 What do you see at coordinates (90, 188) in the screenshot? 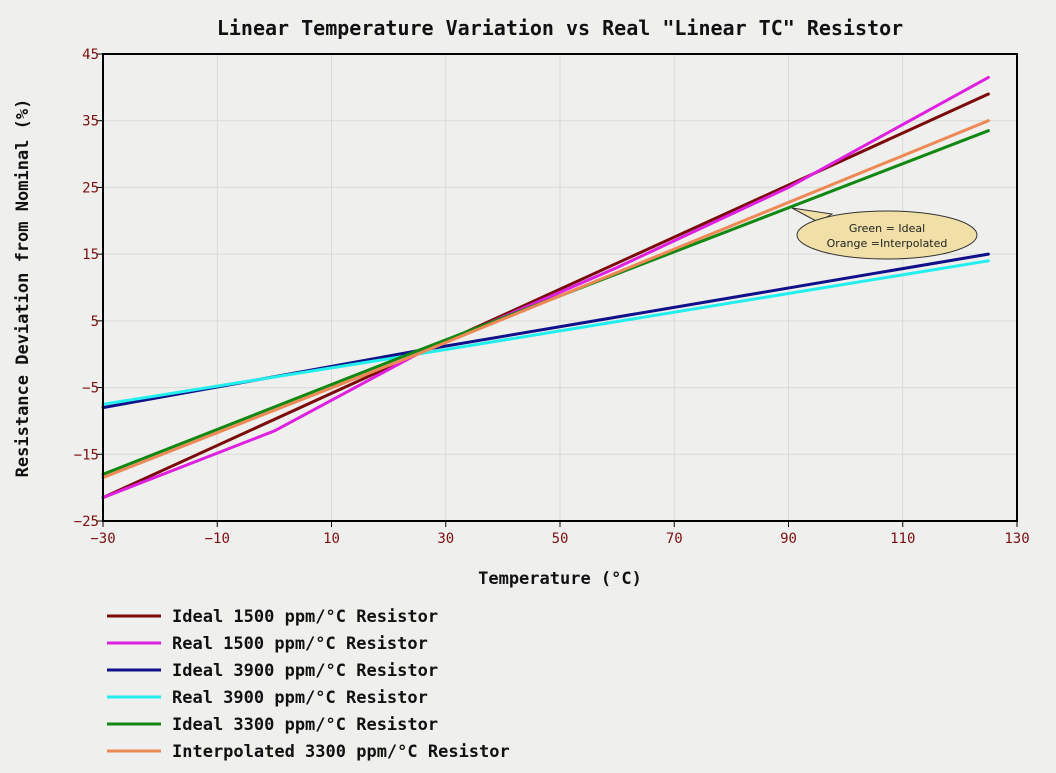
I see `y-tick-label: 25` at bounding box center [90, 188].